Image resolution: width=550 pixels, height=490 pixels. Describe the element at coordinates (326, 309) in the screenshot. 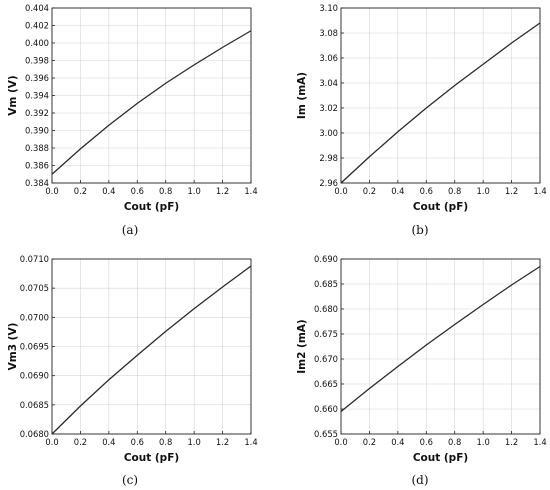

I see `y-tick-label: 0.680` at that location.